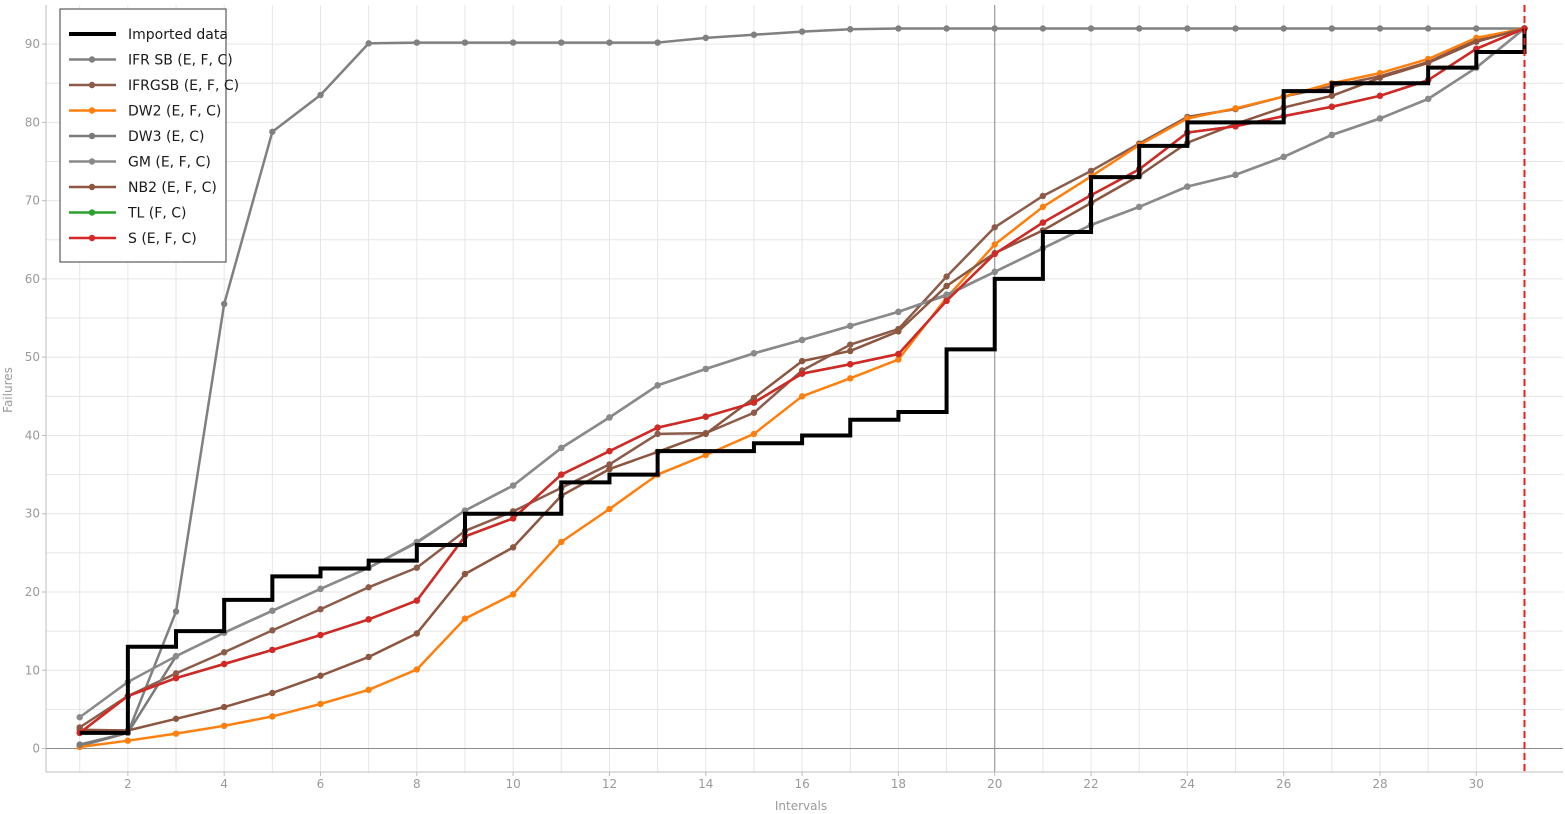  I want to click on x-tick-label: 28, so click(1379, 784).